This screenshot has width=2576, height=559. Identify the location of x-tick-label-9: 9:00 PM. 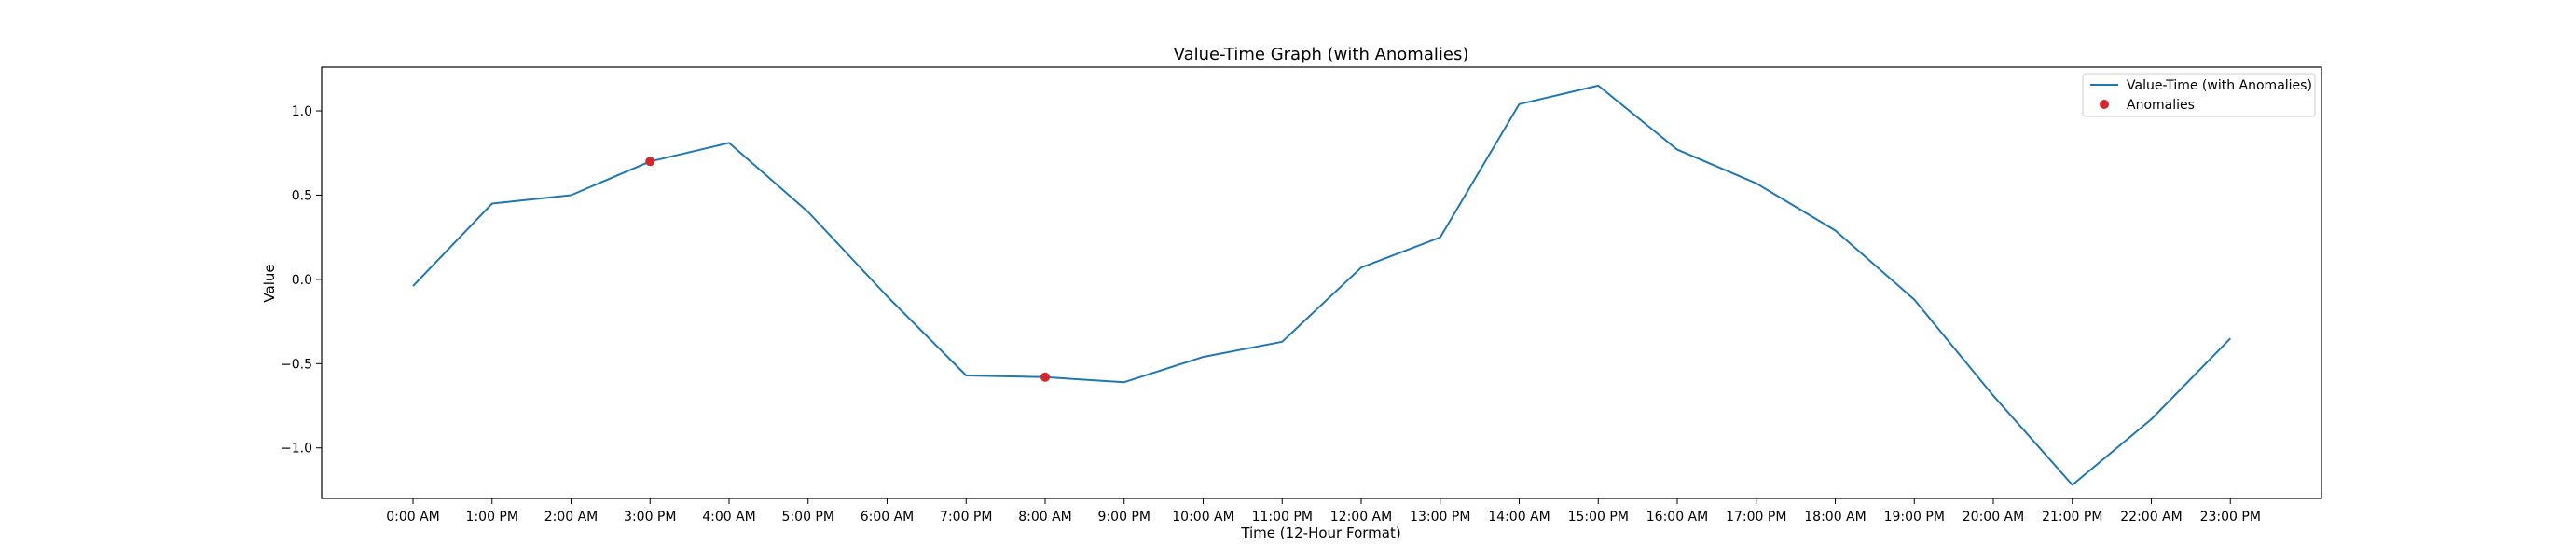
(1124, 517).